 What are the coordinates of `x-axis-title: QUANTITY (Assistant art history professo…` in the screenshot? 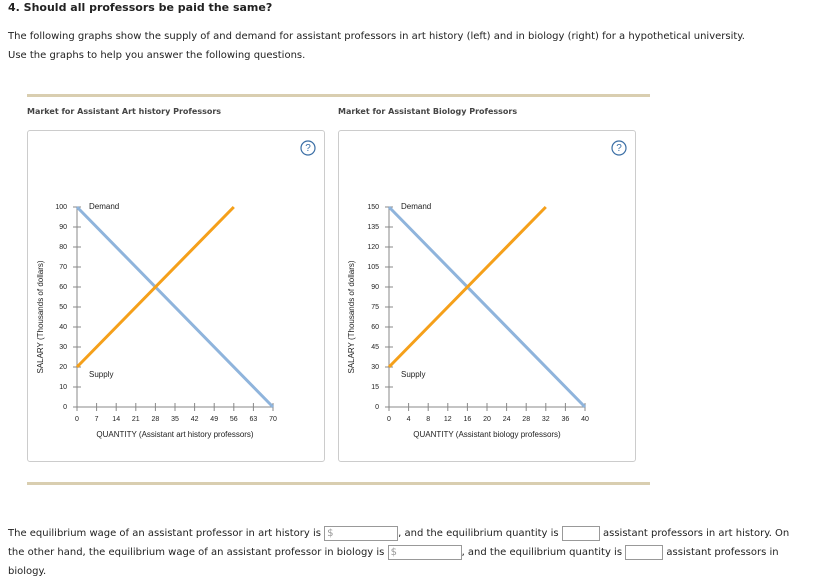 It's located at (175, 434).